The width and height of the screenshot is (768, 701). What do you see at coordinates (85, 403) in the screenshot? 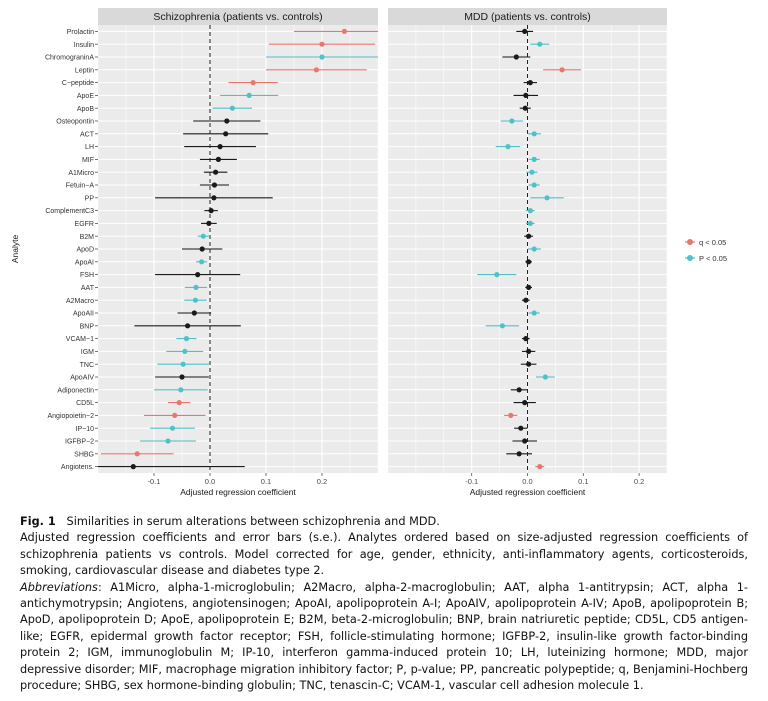
I see `y-tick-label: CD5L` at bounding box center [85, 403].